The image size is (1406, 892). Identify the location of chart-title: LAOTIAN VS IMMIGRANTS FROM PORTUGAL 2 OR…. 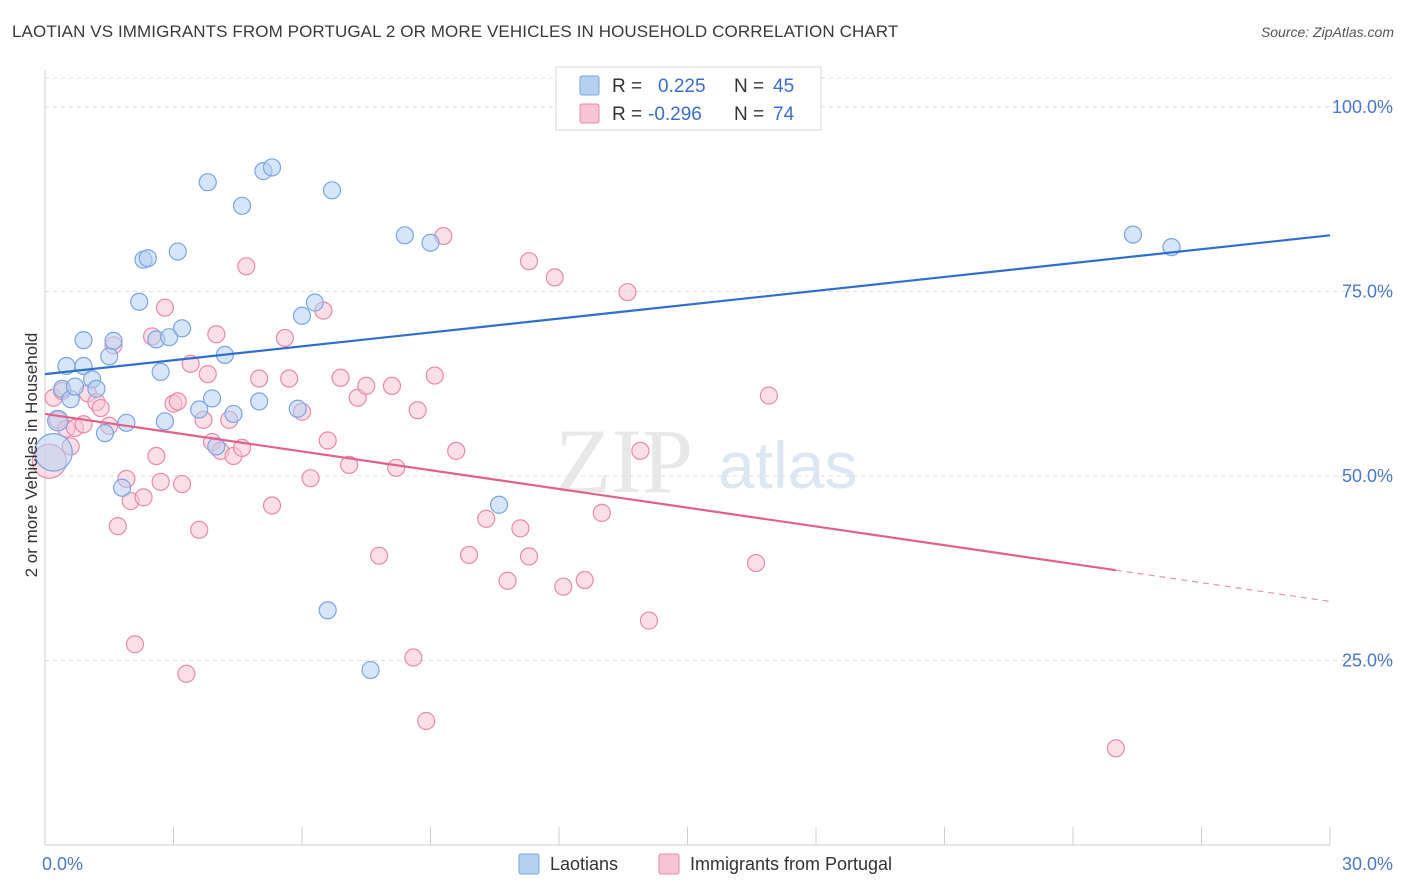
(455, 31).